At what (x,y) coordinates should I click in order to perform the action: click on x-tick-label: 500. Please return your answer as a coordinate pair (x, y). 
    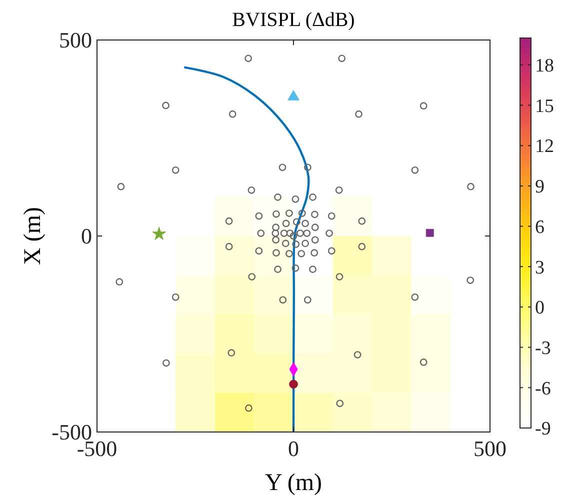
    Looking at the image, I should click on (490, 448).